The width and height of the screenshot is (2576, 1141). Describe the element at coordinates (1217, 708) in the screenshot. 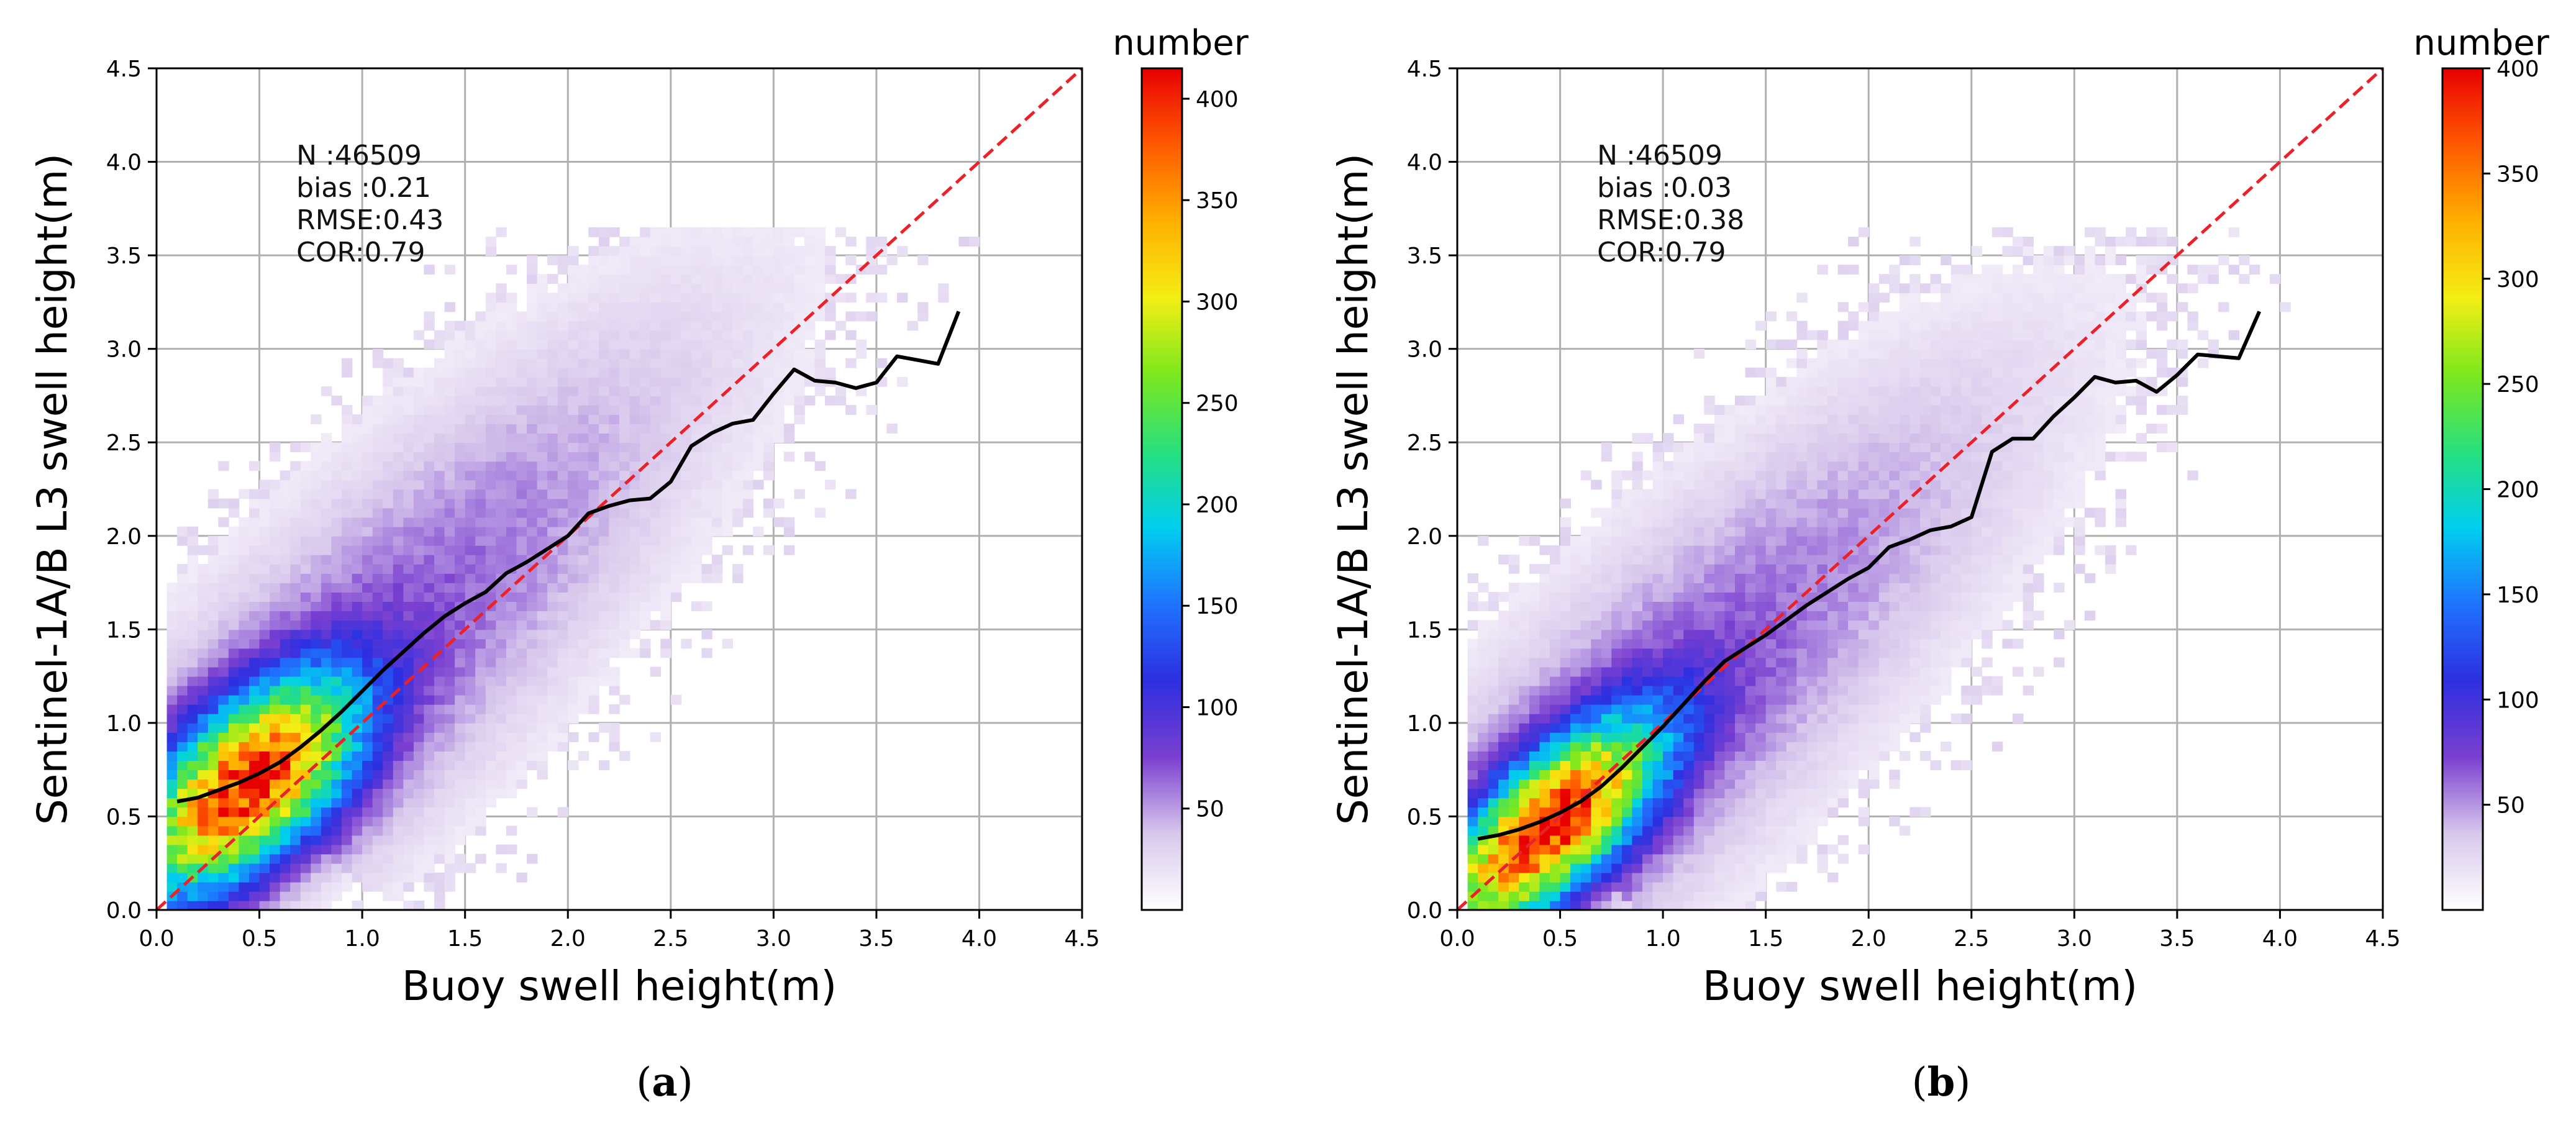

I see `colorbar-tick-label: 100` at that location.